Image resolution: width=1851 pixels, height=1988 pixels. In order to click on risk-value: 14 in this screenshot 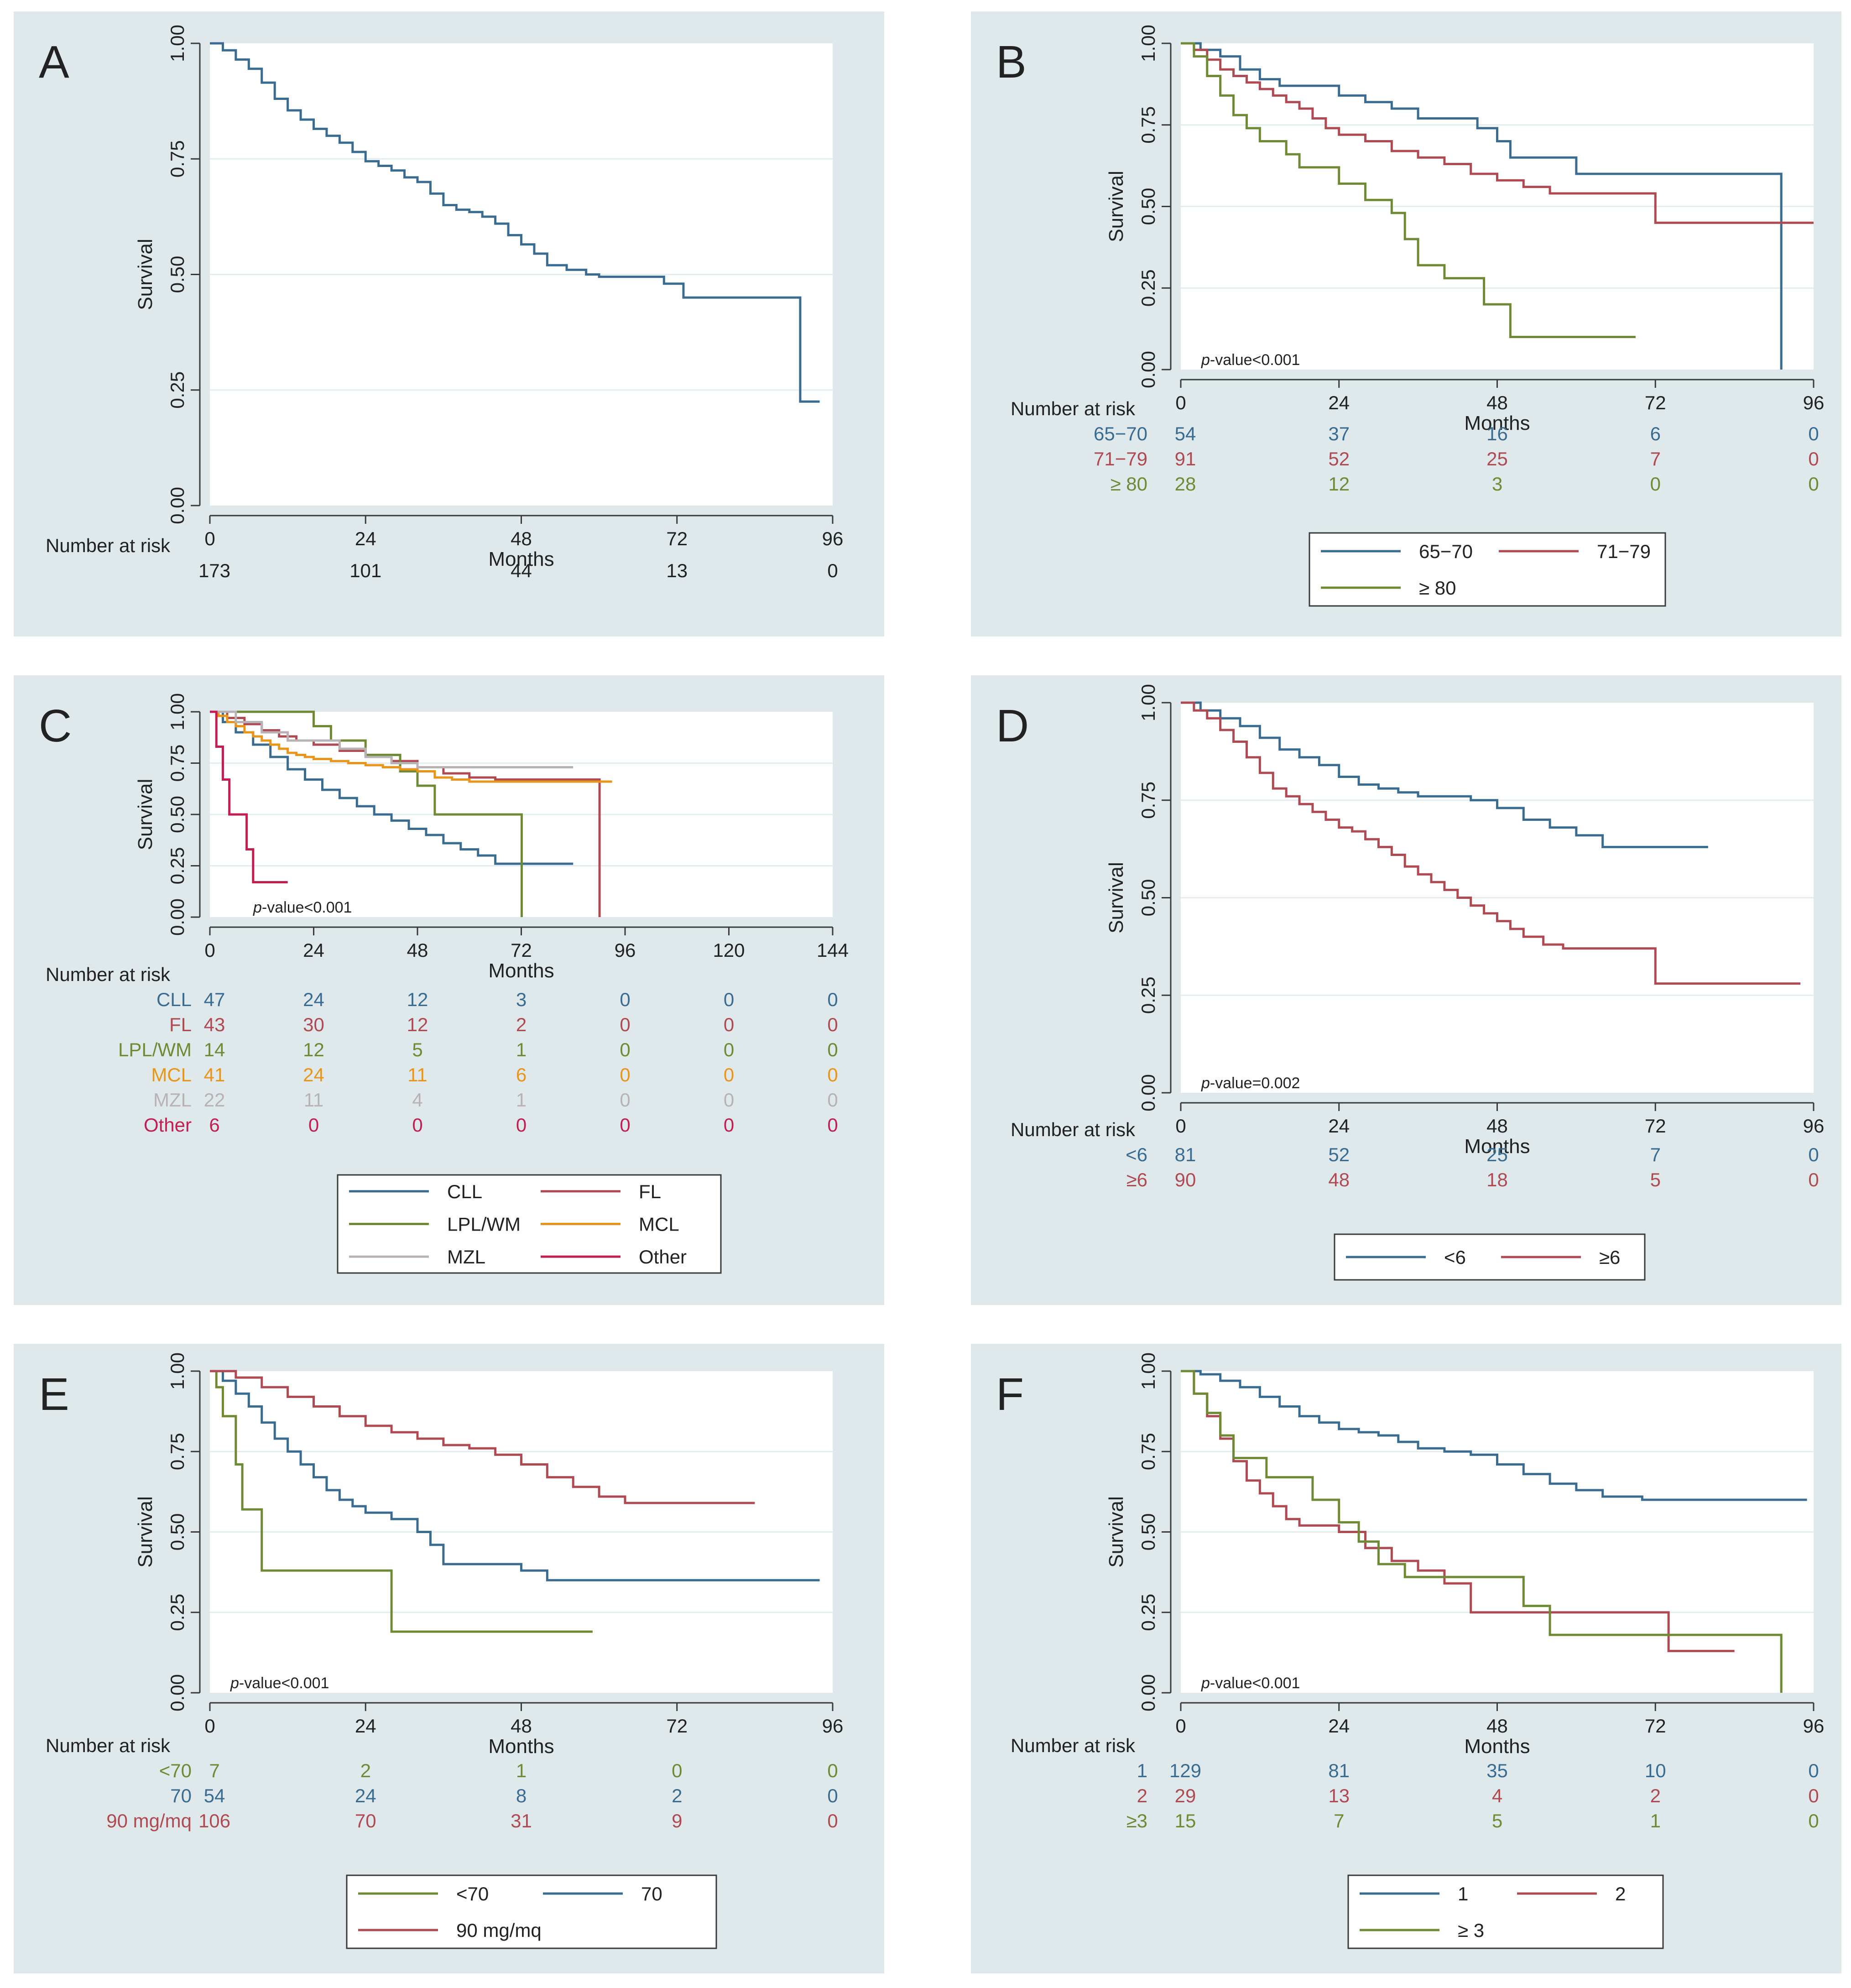, I will do `click(214, 1049)`.